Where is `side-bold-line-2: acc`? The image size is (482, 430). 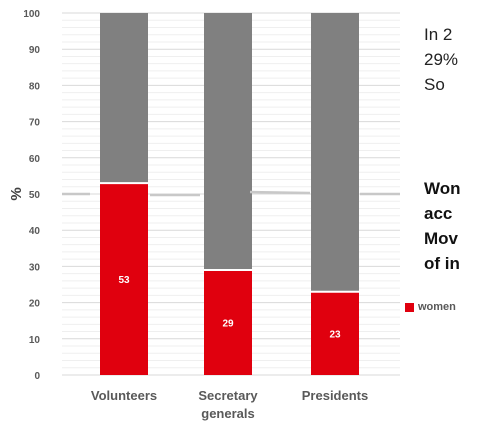 side-bold-line-2: acc is located at coordinates (438, 213).